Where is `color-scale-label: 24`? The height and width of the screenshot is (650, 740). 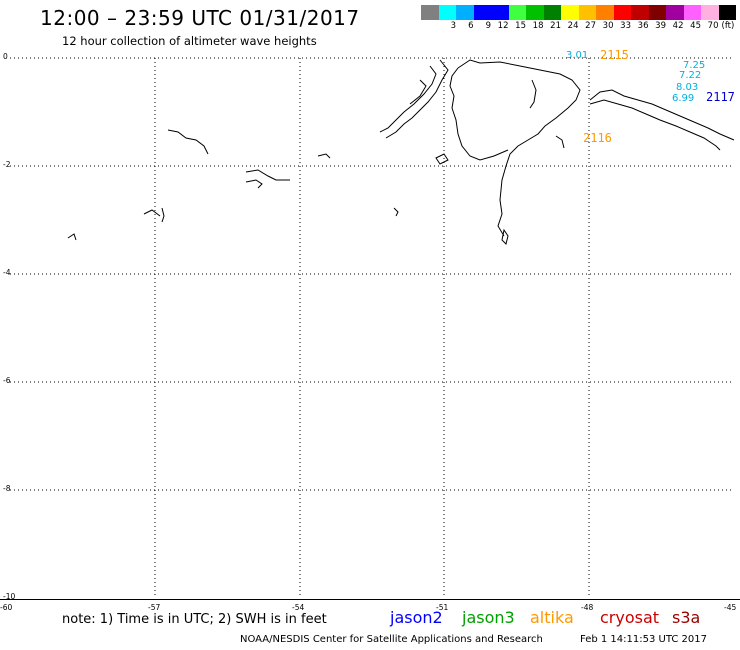
color-scale-label: 24 is located at coordinates (573, 26).